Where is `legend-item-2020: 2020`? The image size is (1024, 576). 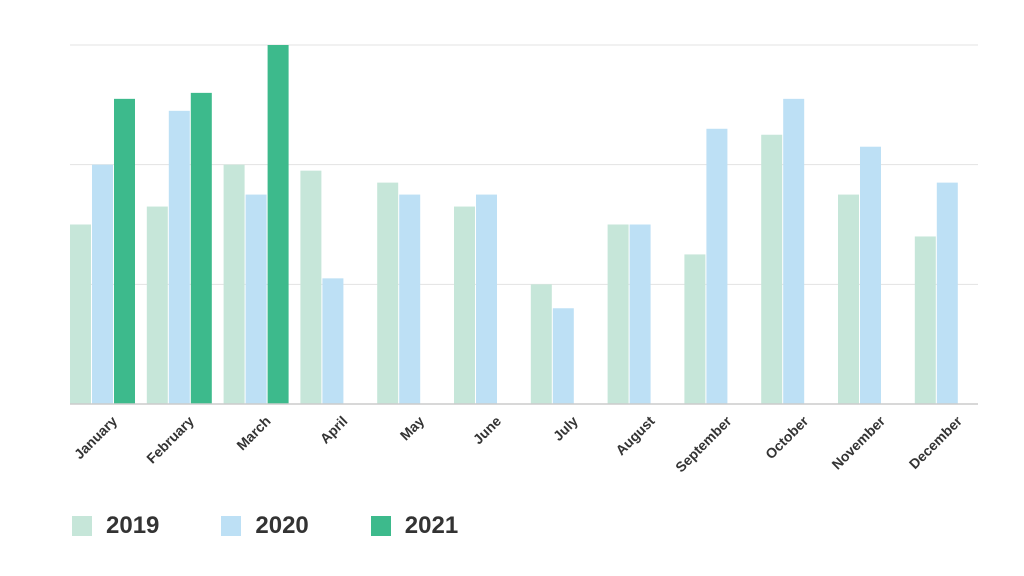
legend-item-2020: 2020 is located at coordinates (265, 526).